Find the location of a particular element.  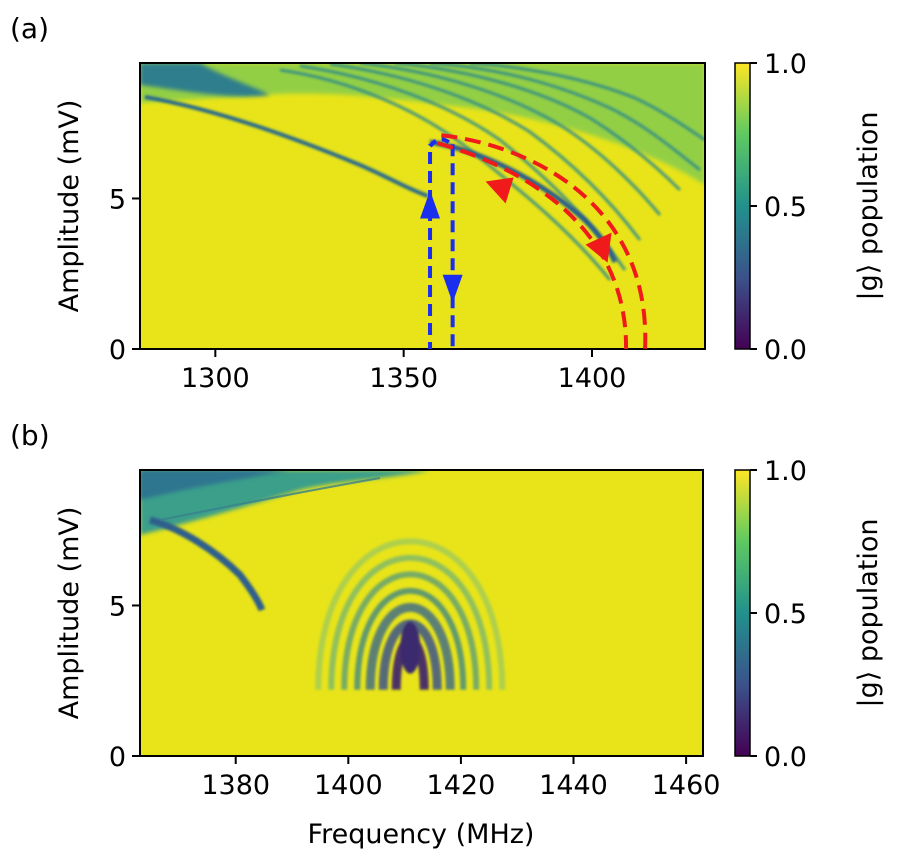

colorbar-a-label: |g⟩ population is located at coordinates (868, 205).